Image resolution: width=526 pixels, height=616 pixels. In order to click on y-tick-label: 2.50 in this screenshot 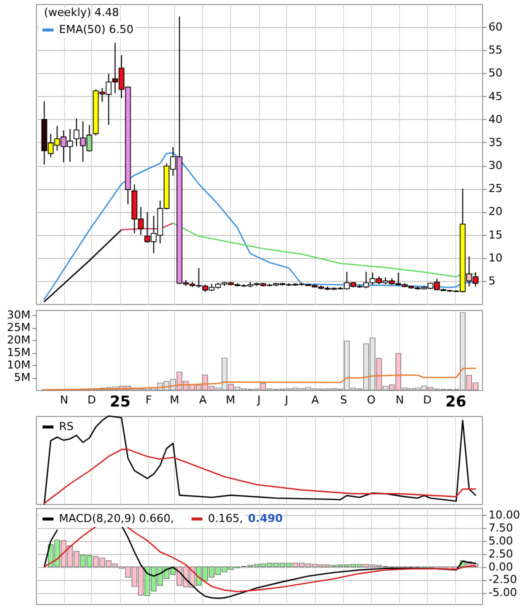, I will do `click(500, 553)`.